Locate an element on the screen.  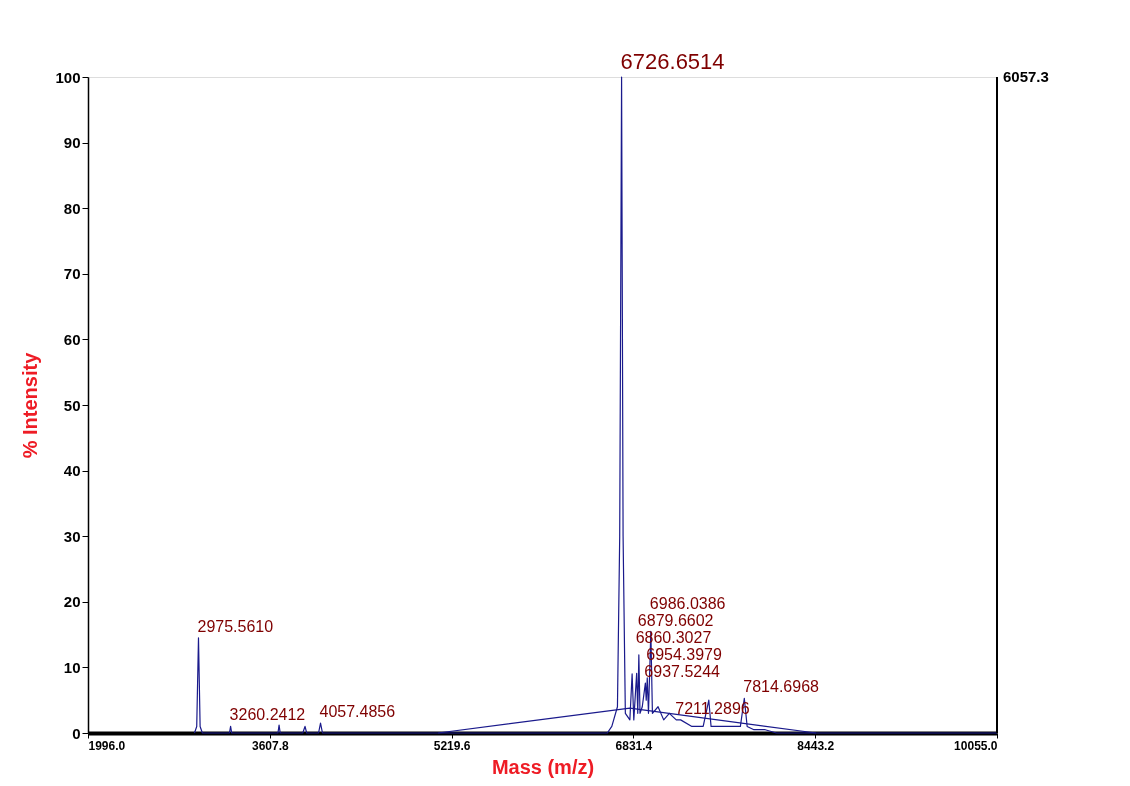
y-tick-label: 90 is located at coordinates (72, 143).